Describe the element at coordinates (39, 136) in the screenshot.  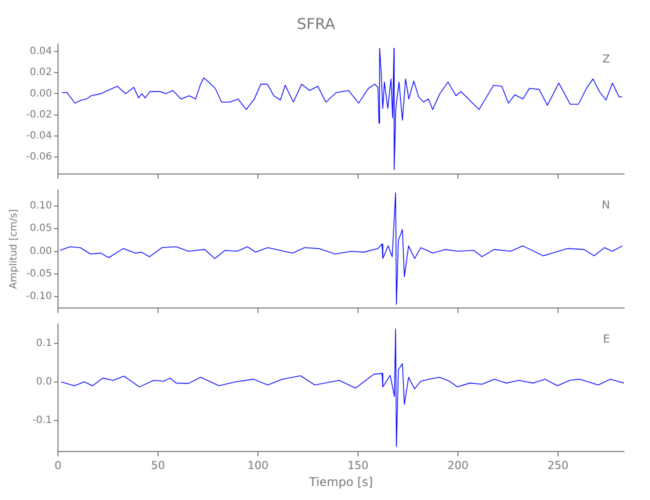
I see `y-tick-label: -0.04` at that location.